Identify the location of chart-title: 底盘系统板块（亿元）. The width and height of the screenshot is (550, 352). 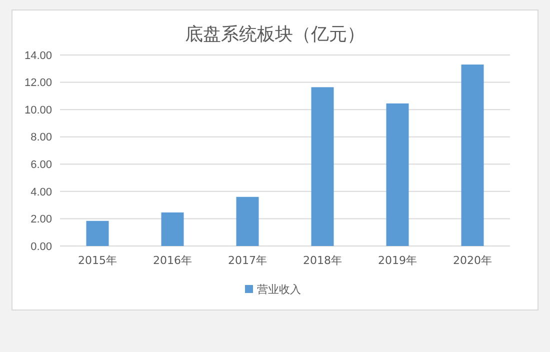
(275, 34).